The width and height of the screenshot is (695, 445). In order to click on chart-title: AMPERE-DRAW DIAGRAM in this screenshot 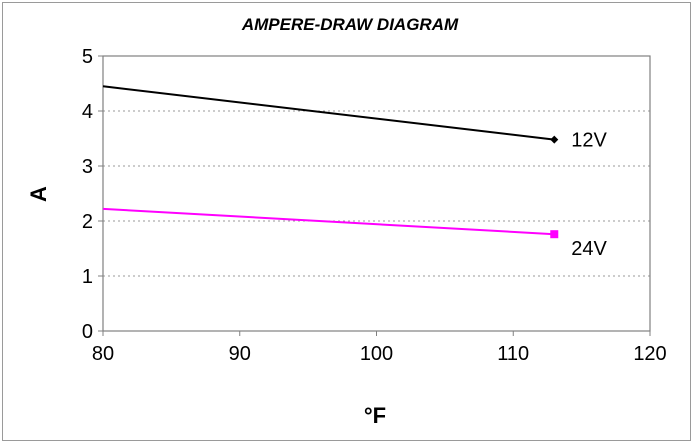, I will do `click(350, 24)`.